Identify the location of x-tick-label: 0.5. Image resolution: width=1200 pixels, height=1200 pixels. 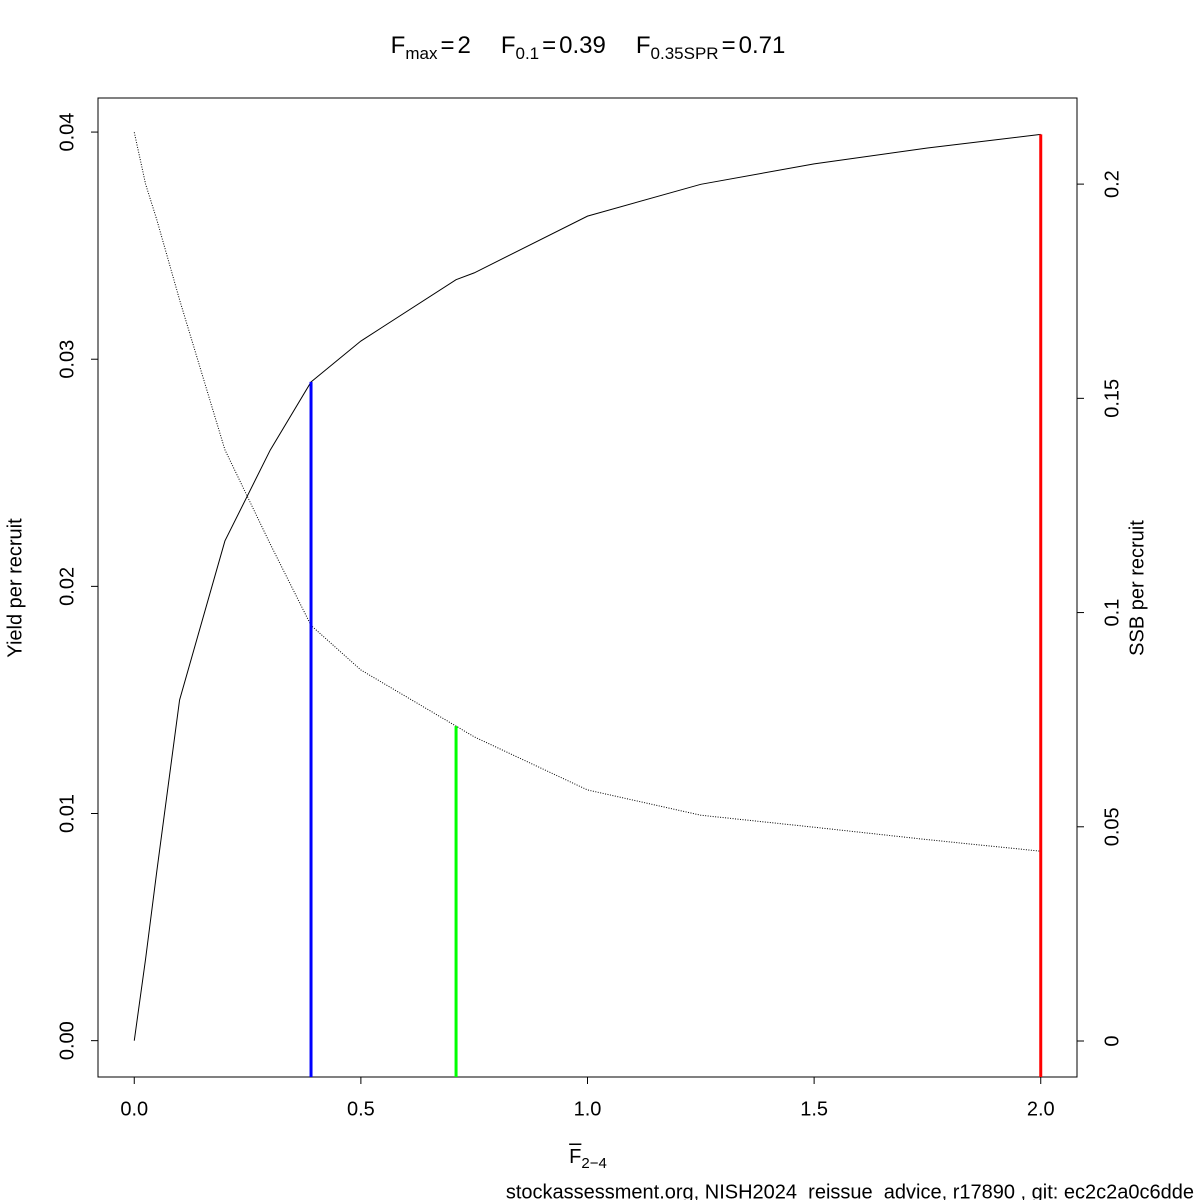
(361, 1109).